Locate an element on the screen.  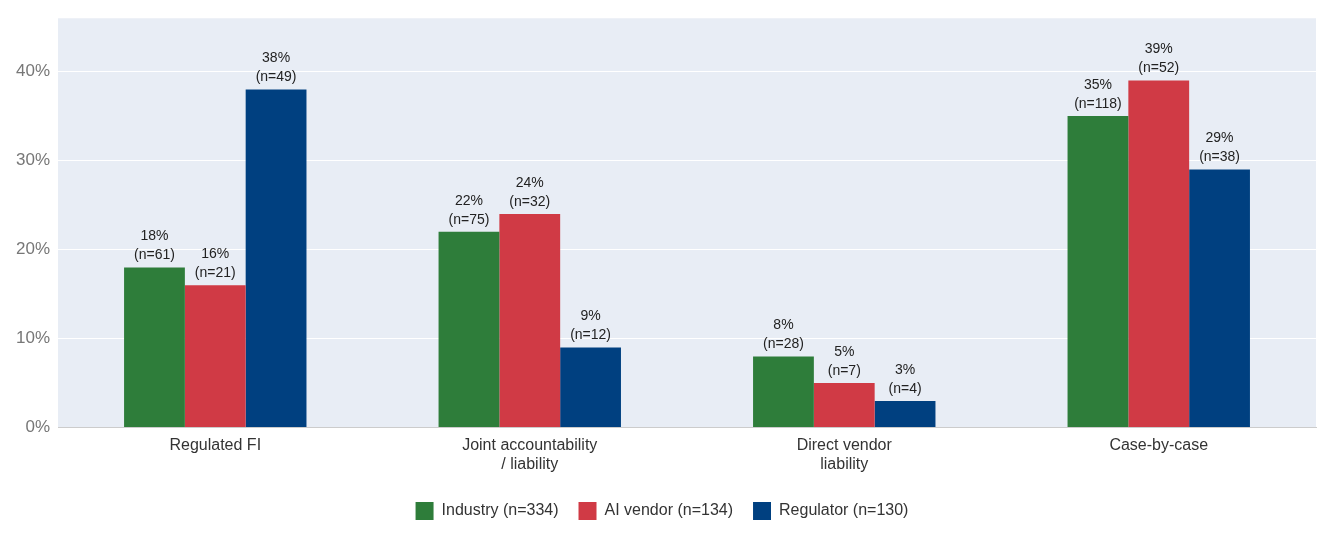
y-tick-label: 0% is located at coordinates (38, 427).